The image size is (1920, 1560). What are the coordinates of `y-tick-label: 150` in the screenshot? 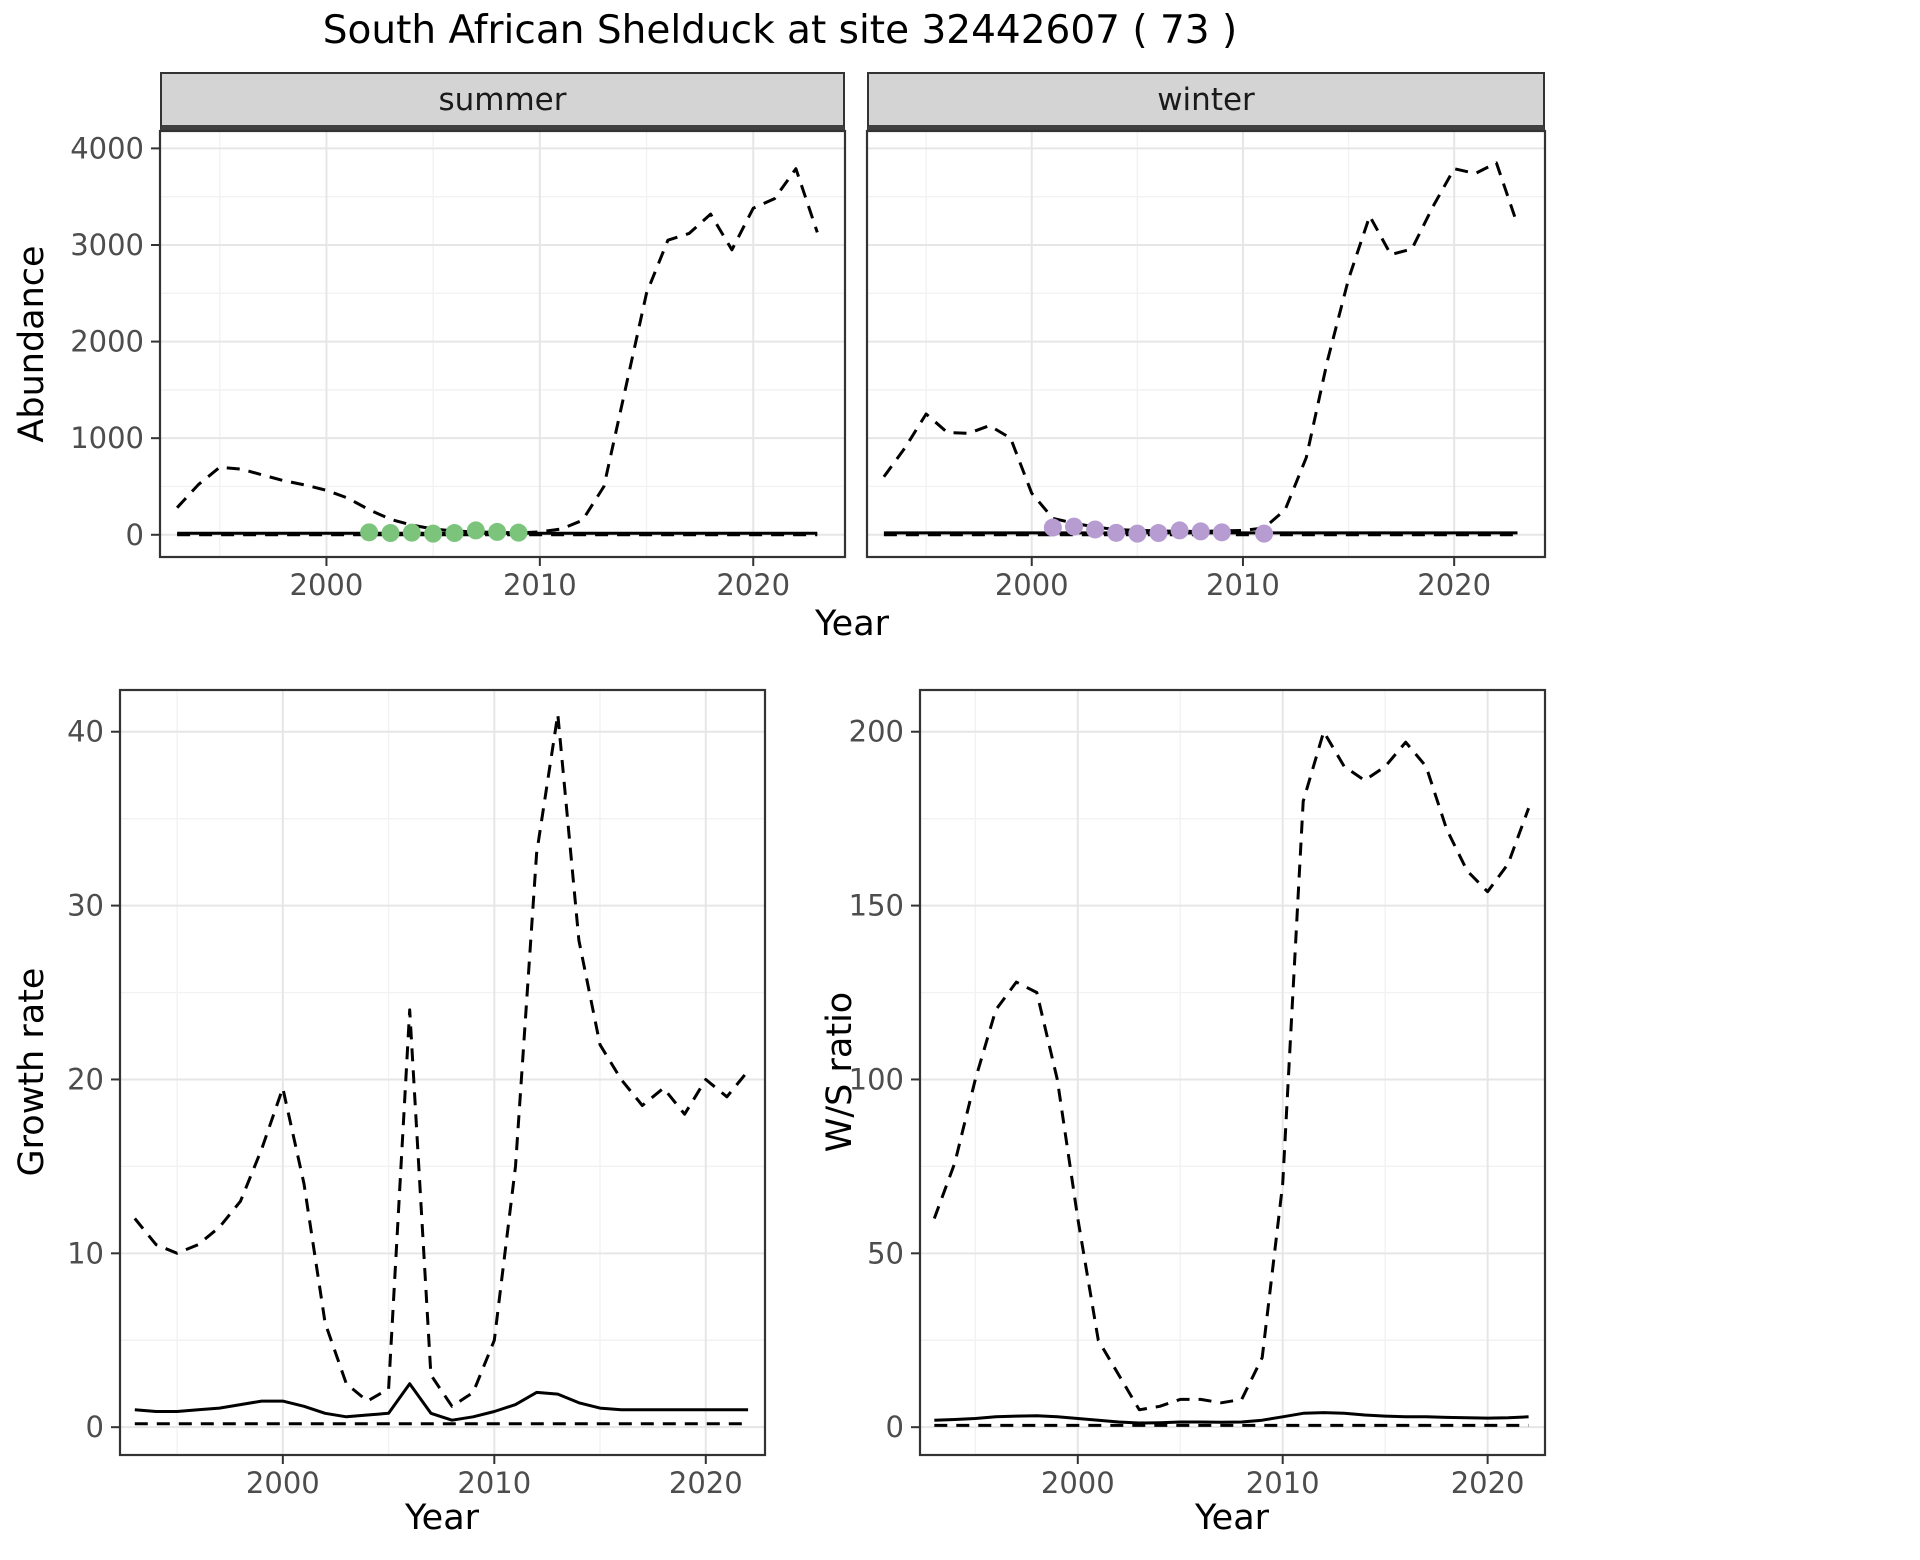 It's located at (876, 906).